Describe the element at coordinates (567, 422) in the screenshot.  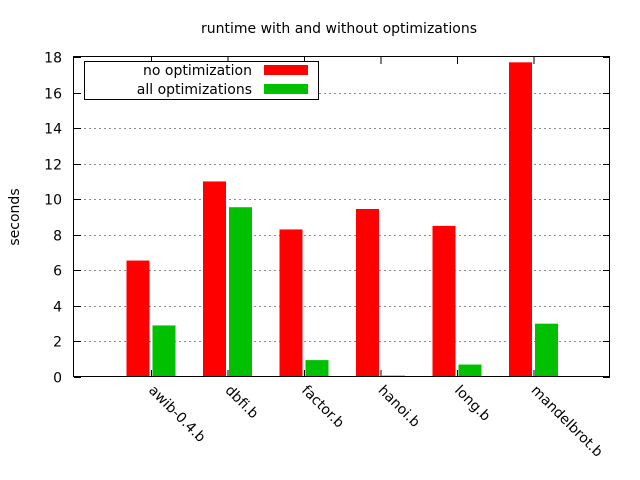
I see `x-tick-label: mandelbrot.b` at that location.